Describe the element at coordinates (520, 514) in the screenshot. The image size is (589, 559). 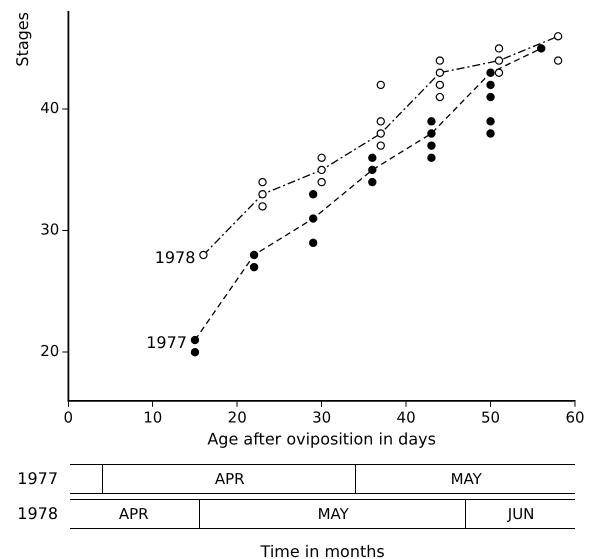
I see `text: JUN` at that location.